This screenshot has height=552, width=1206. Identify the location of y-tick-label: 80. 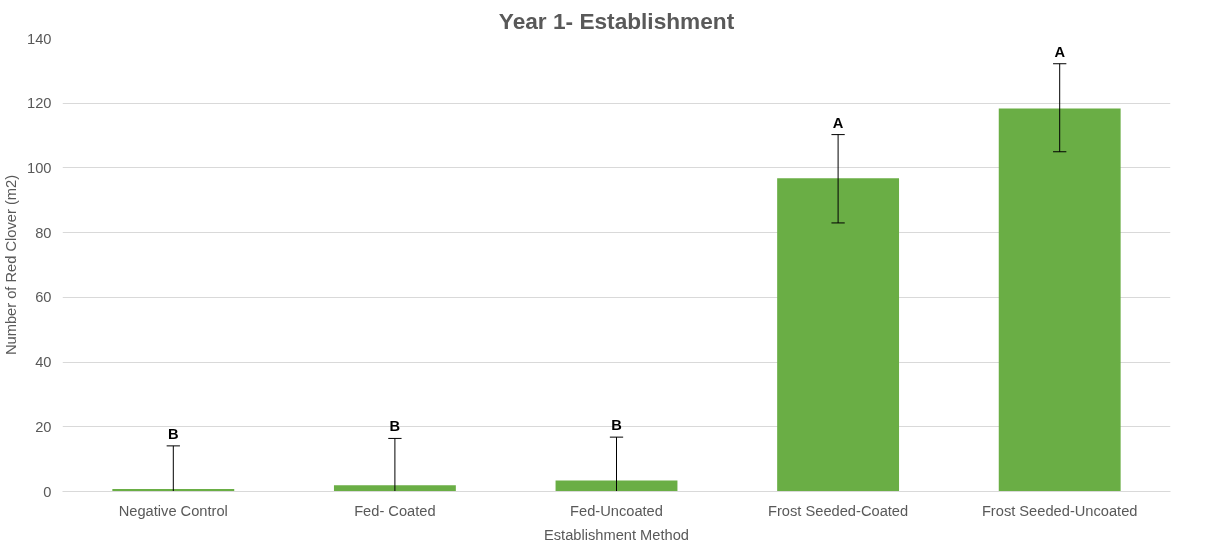
(43, 232).